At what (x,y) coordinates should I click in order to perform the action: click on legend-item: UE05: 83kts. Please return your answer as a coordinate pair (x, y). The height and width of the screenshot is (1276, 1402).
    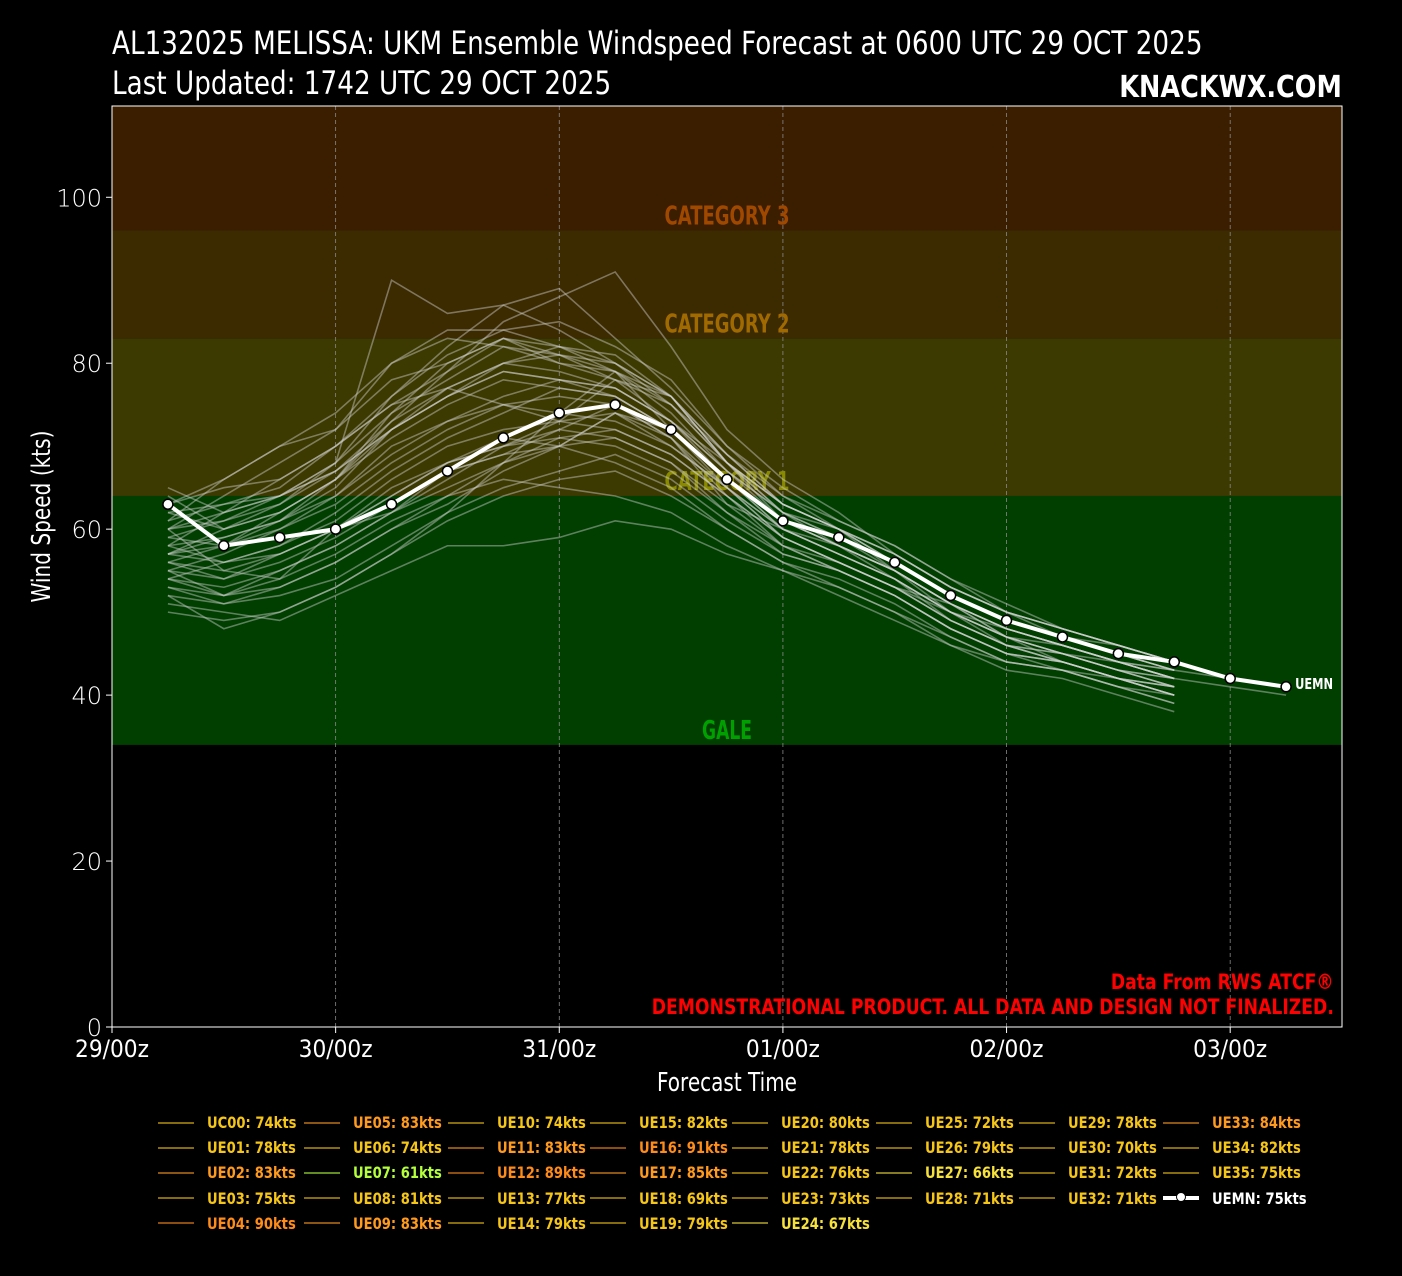
    Looking at the image, I should click on (379, 1122).